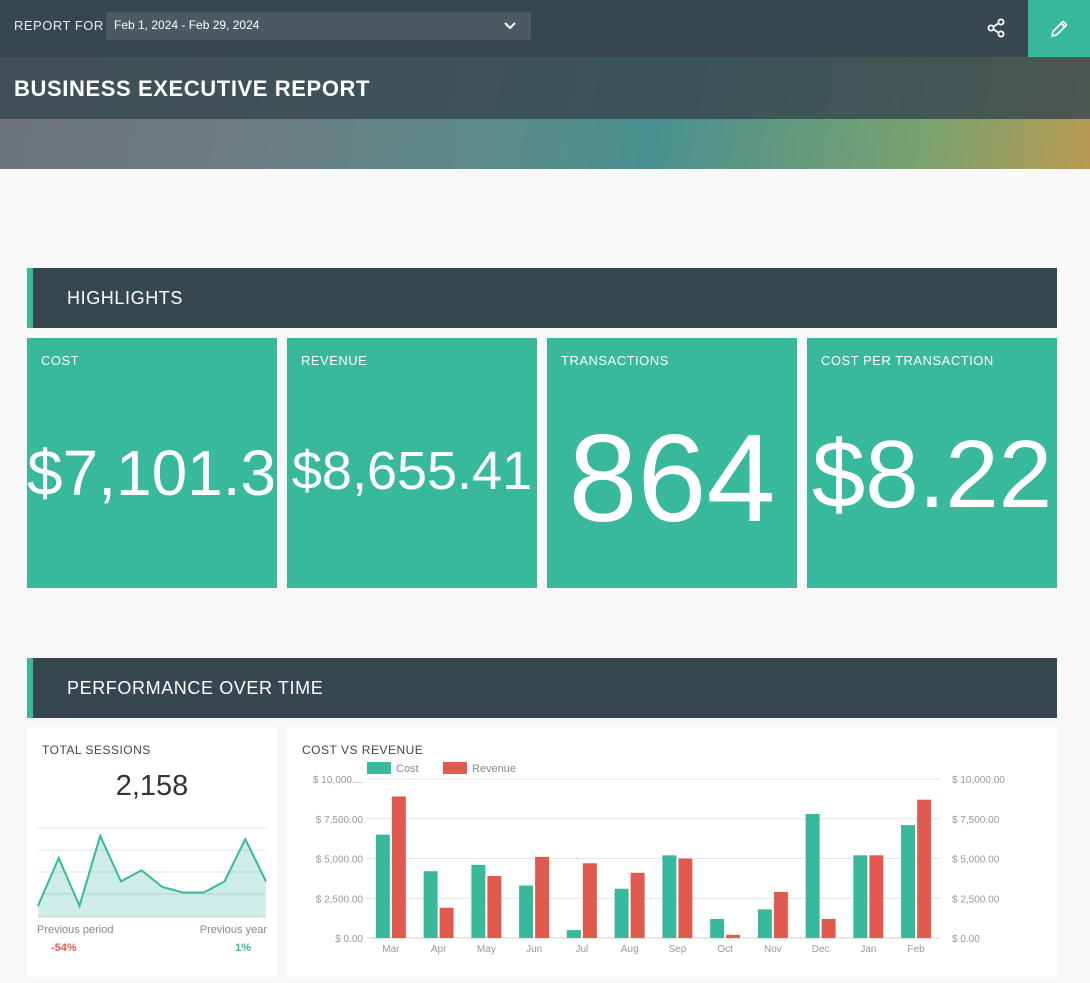 This screenshot has height=983, width=1090. I want to click on date-range-value: Feb 1, 2024 - Feb 29, 2024, so click(187, 25).